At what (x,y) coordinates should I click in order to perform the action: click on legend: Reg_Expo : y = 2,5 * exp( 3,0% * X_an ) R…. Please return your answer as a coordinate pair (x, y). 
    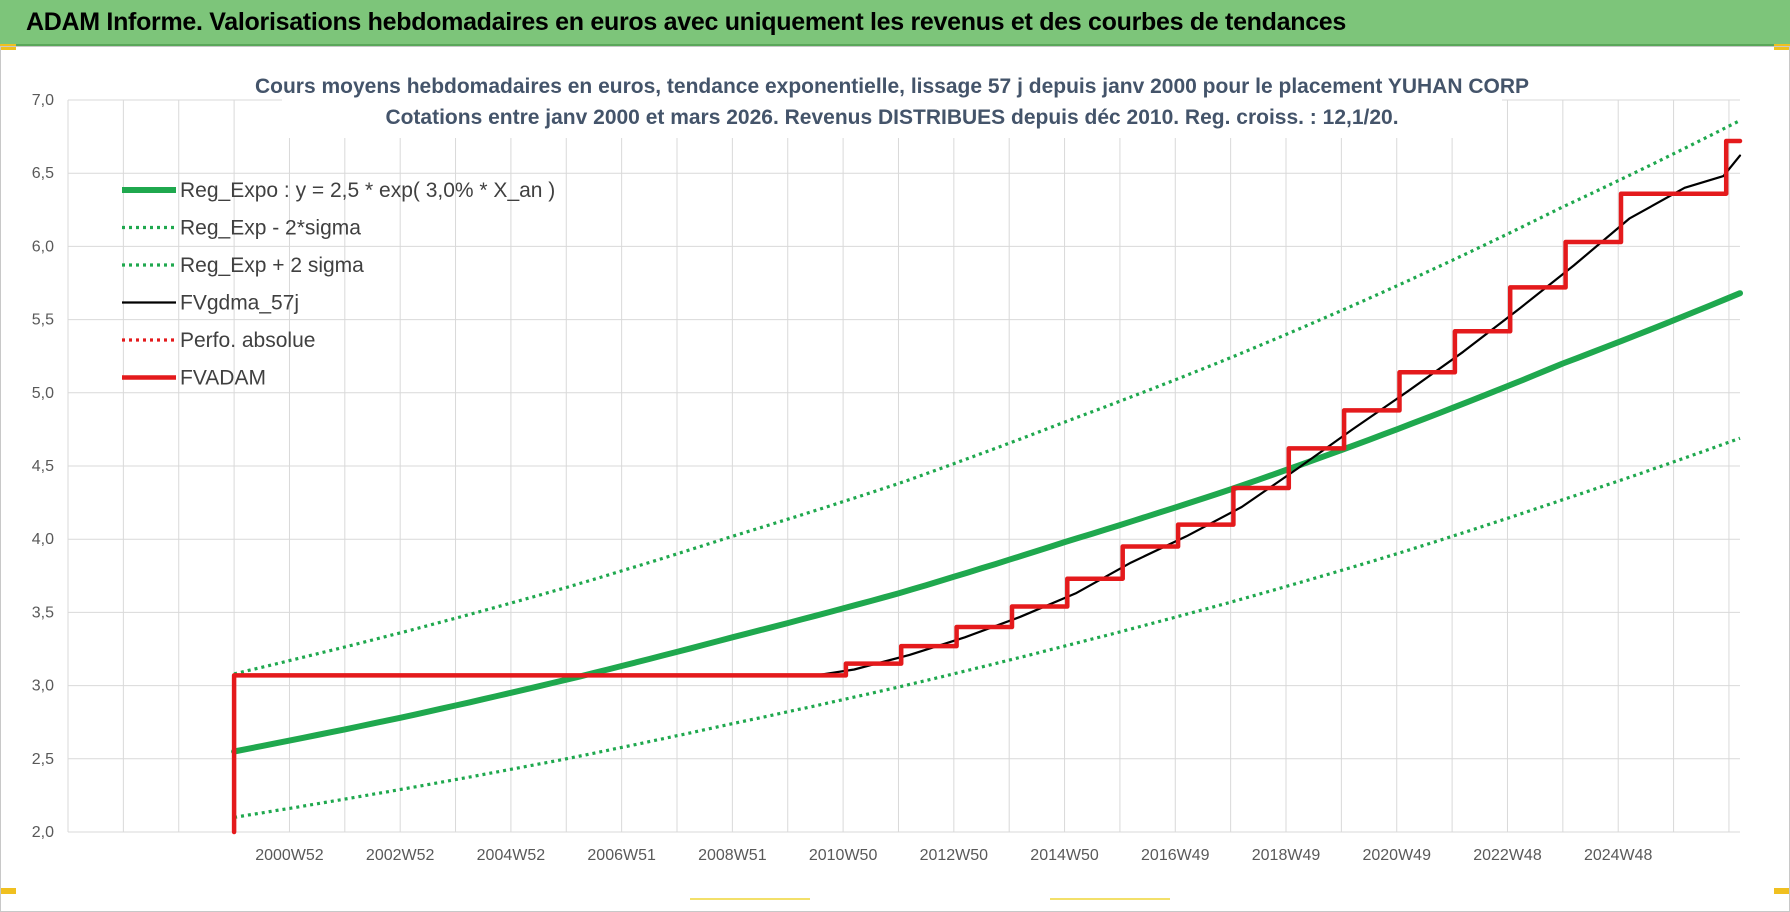
    Looking at the image, I should click on (338, 284).